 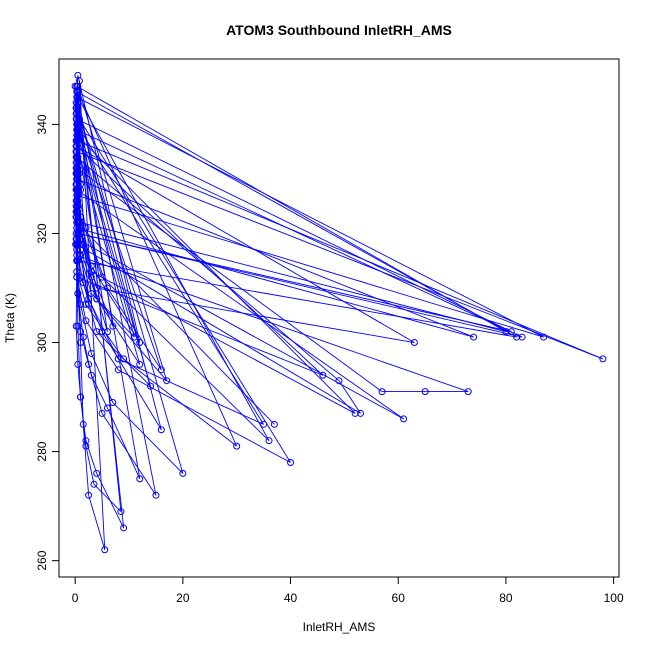 I want to click on x-tick-label: 80, so click(x=506, y=598).